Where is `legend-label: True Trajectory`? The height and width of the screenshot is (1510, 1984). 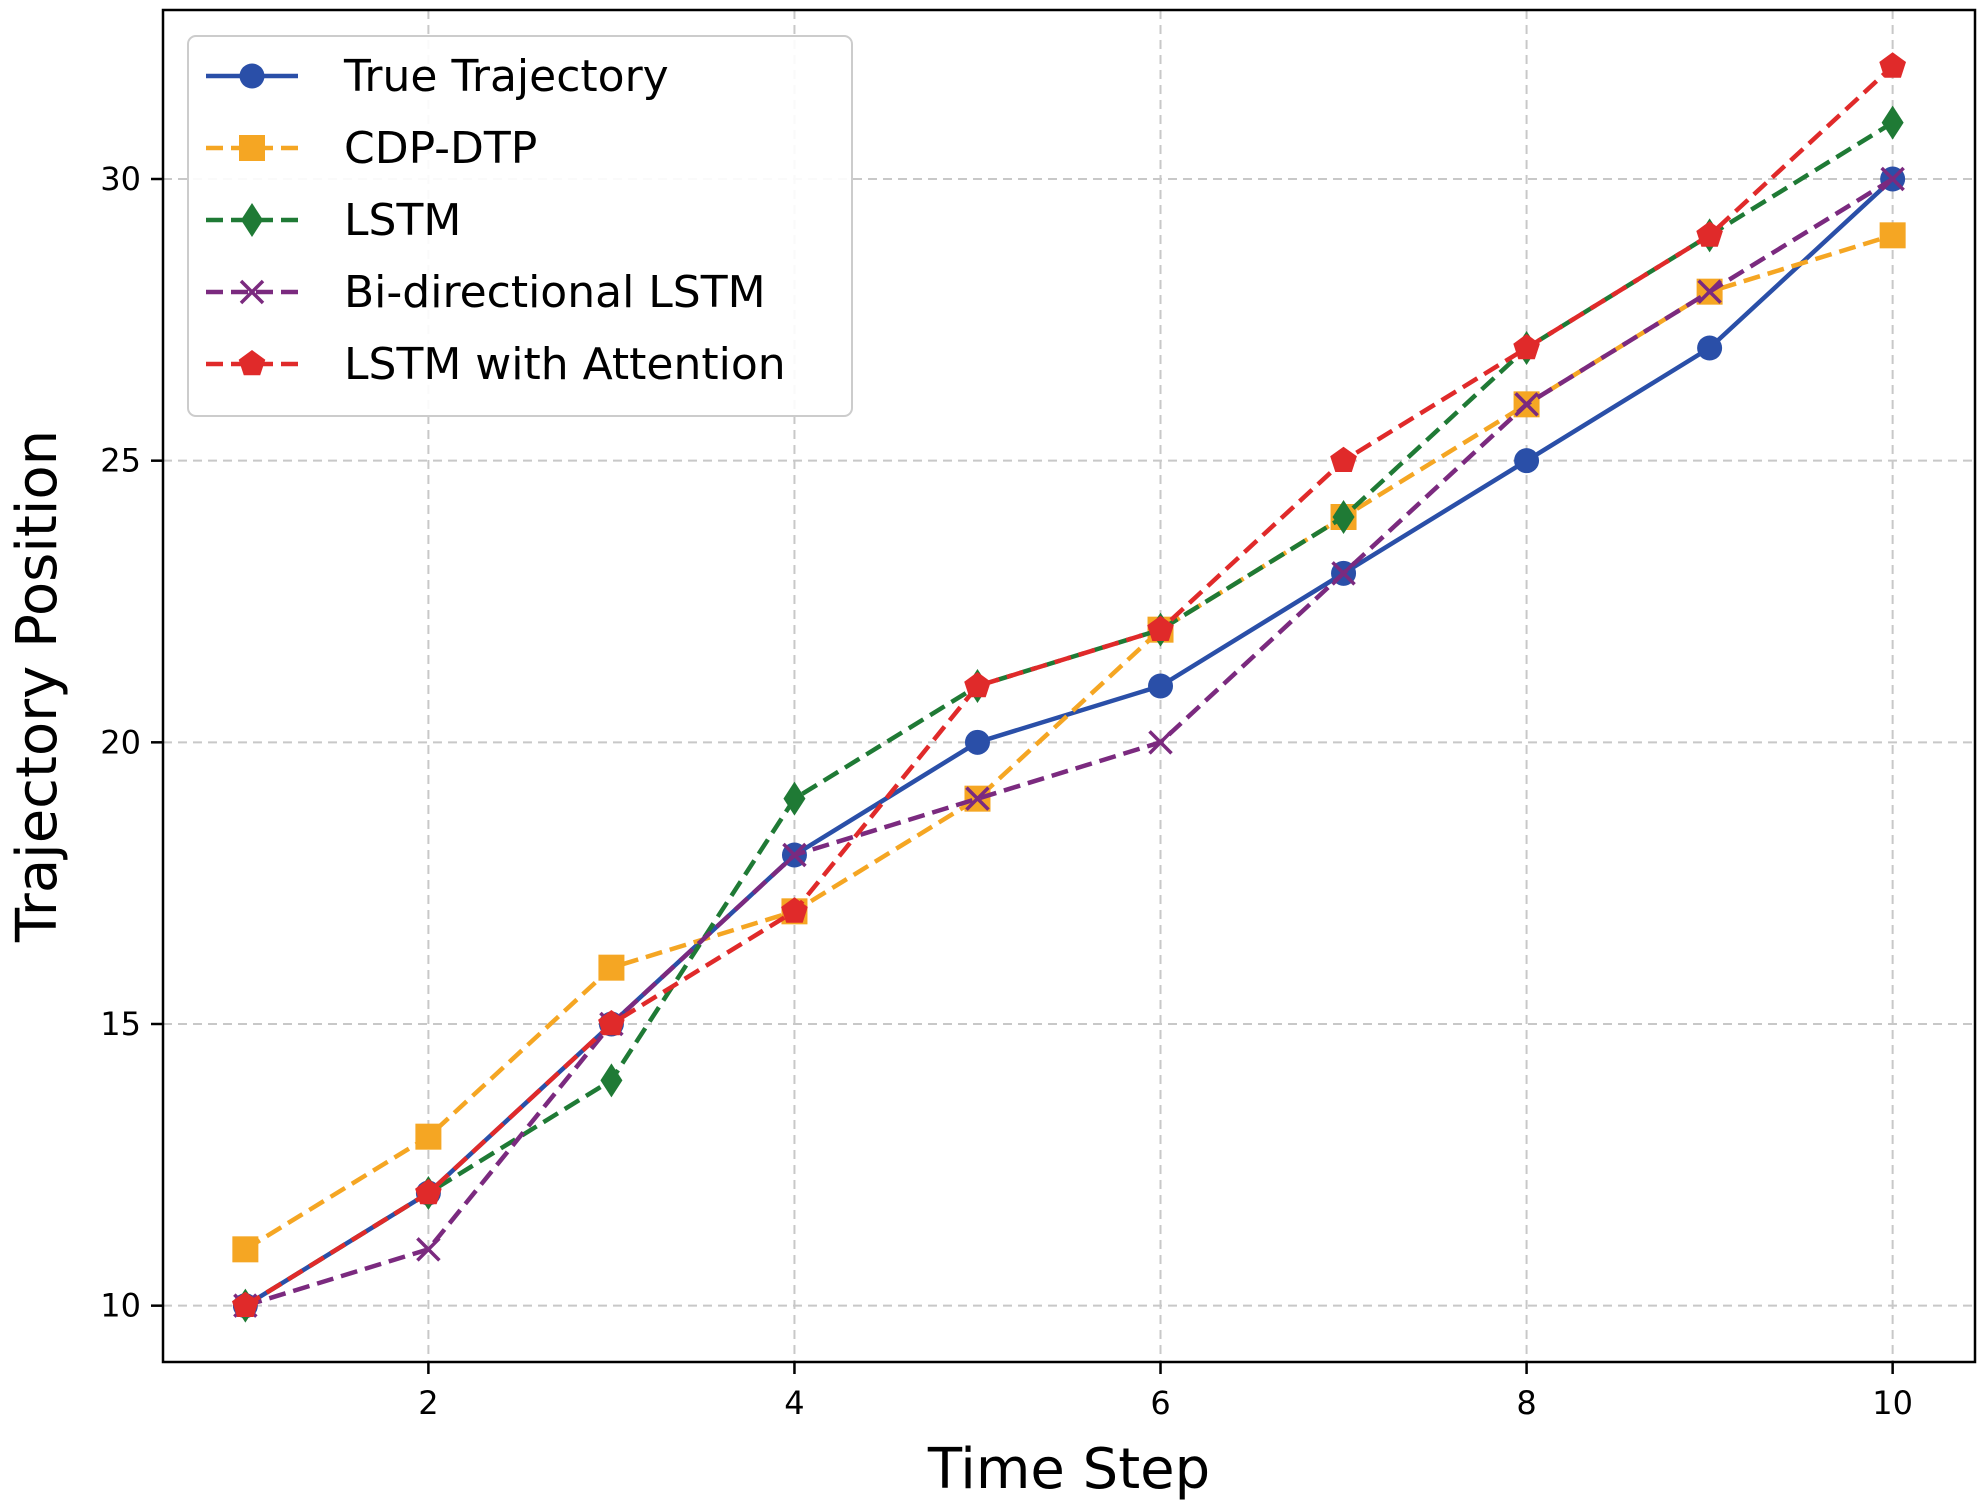
legend-label: True Trajectory is located at coordinates (506, 76).